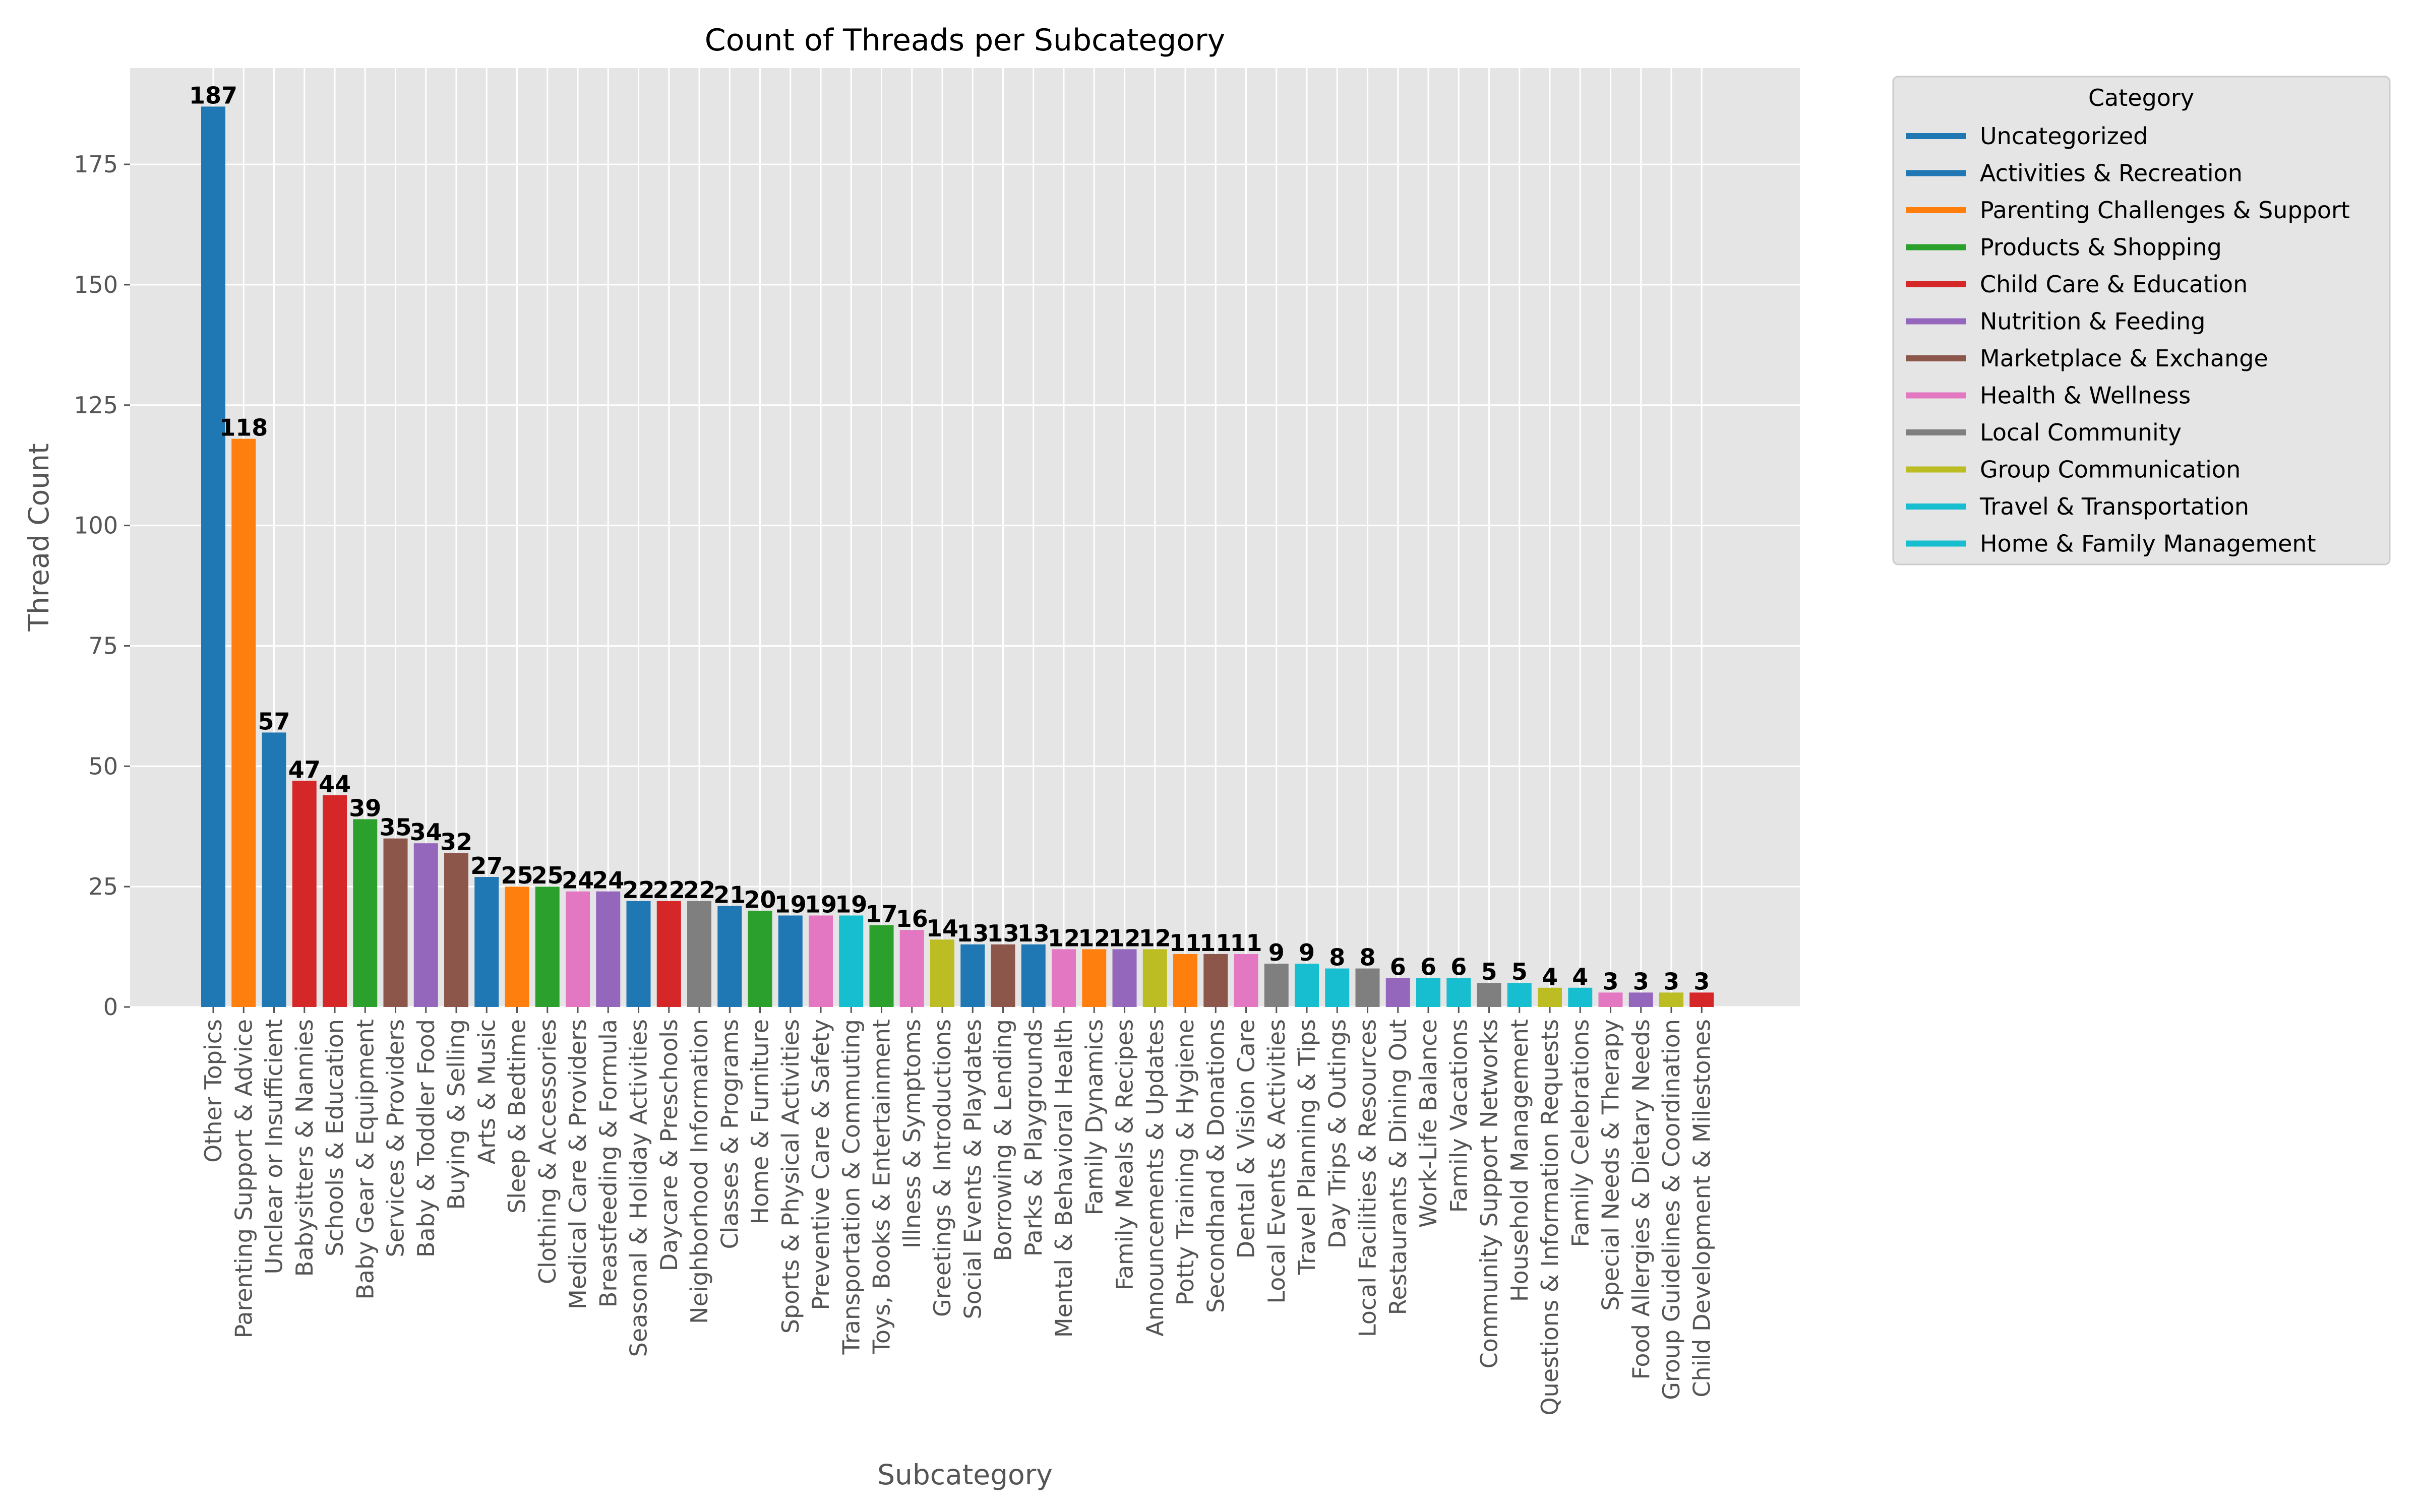  I want to click on x-tick-label: Parks & Playgrounds, so click(1033, 1137).